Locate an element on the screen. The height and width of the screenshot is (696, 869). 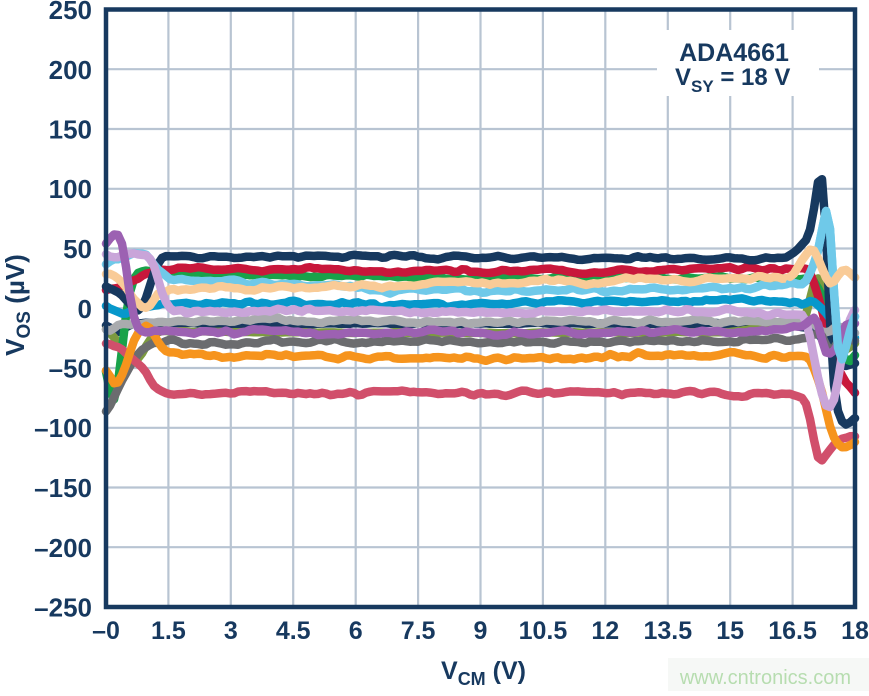
svg-text: –150 is located at coordinates (63, 488).